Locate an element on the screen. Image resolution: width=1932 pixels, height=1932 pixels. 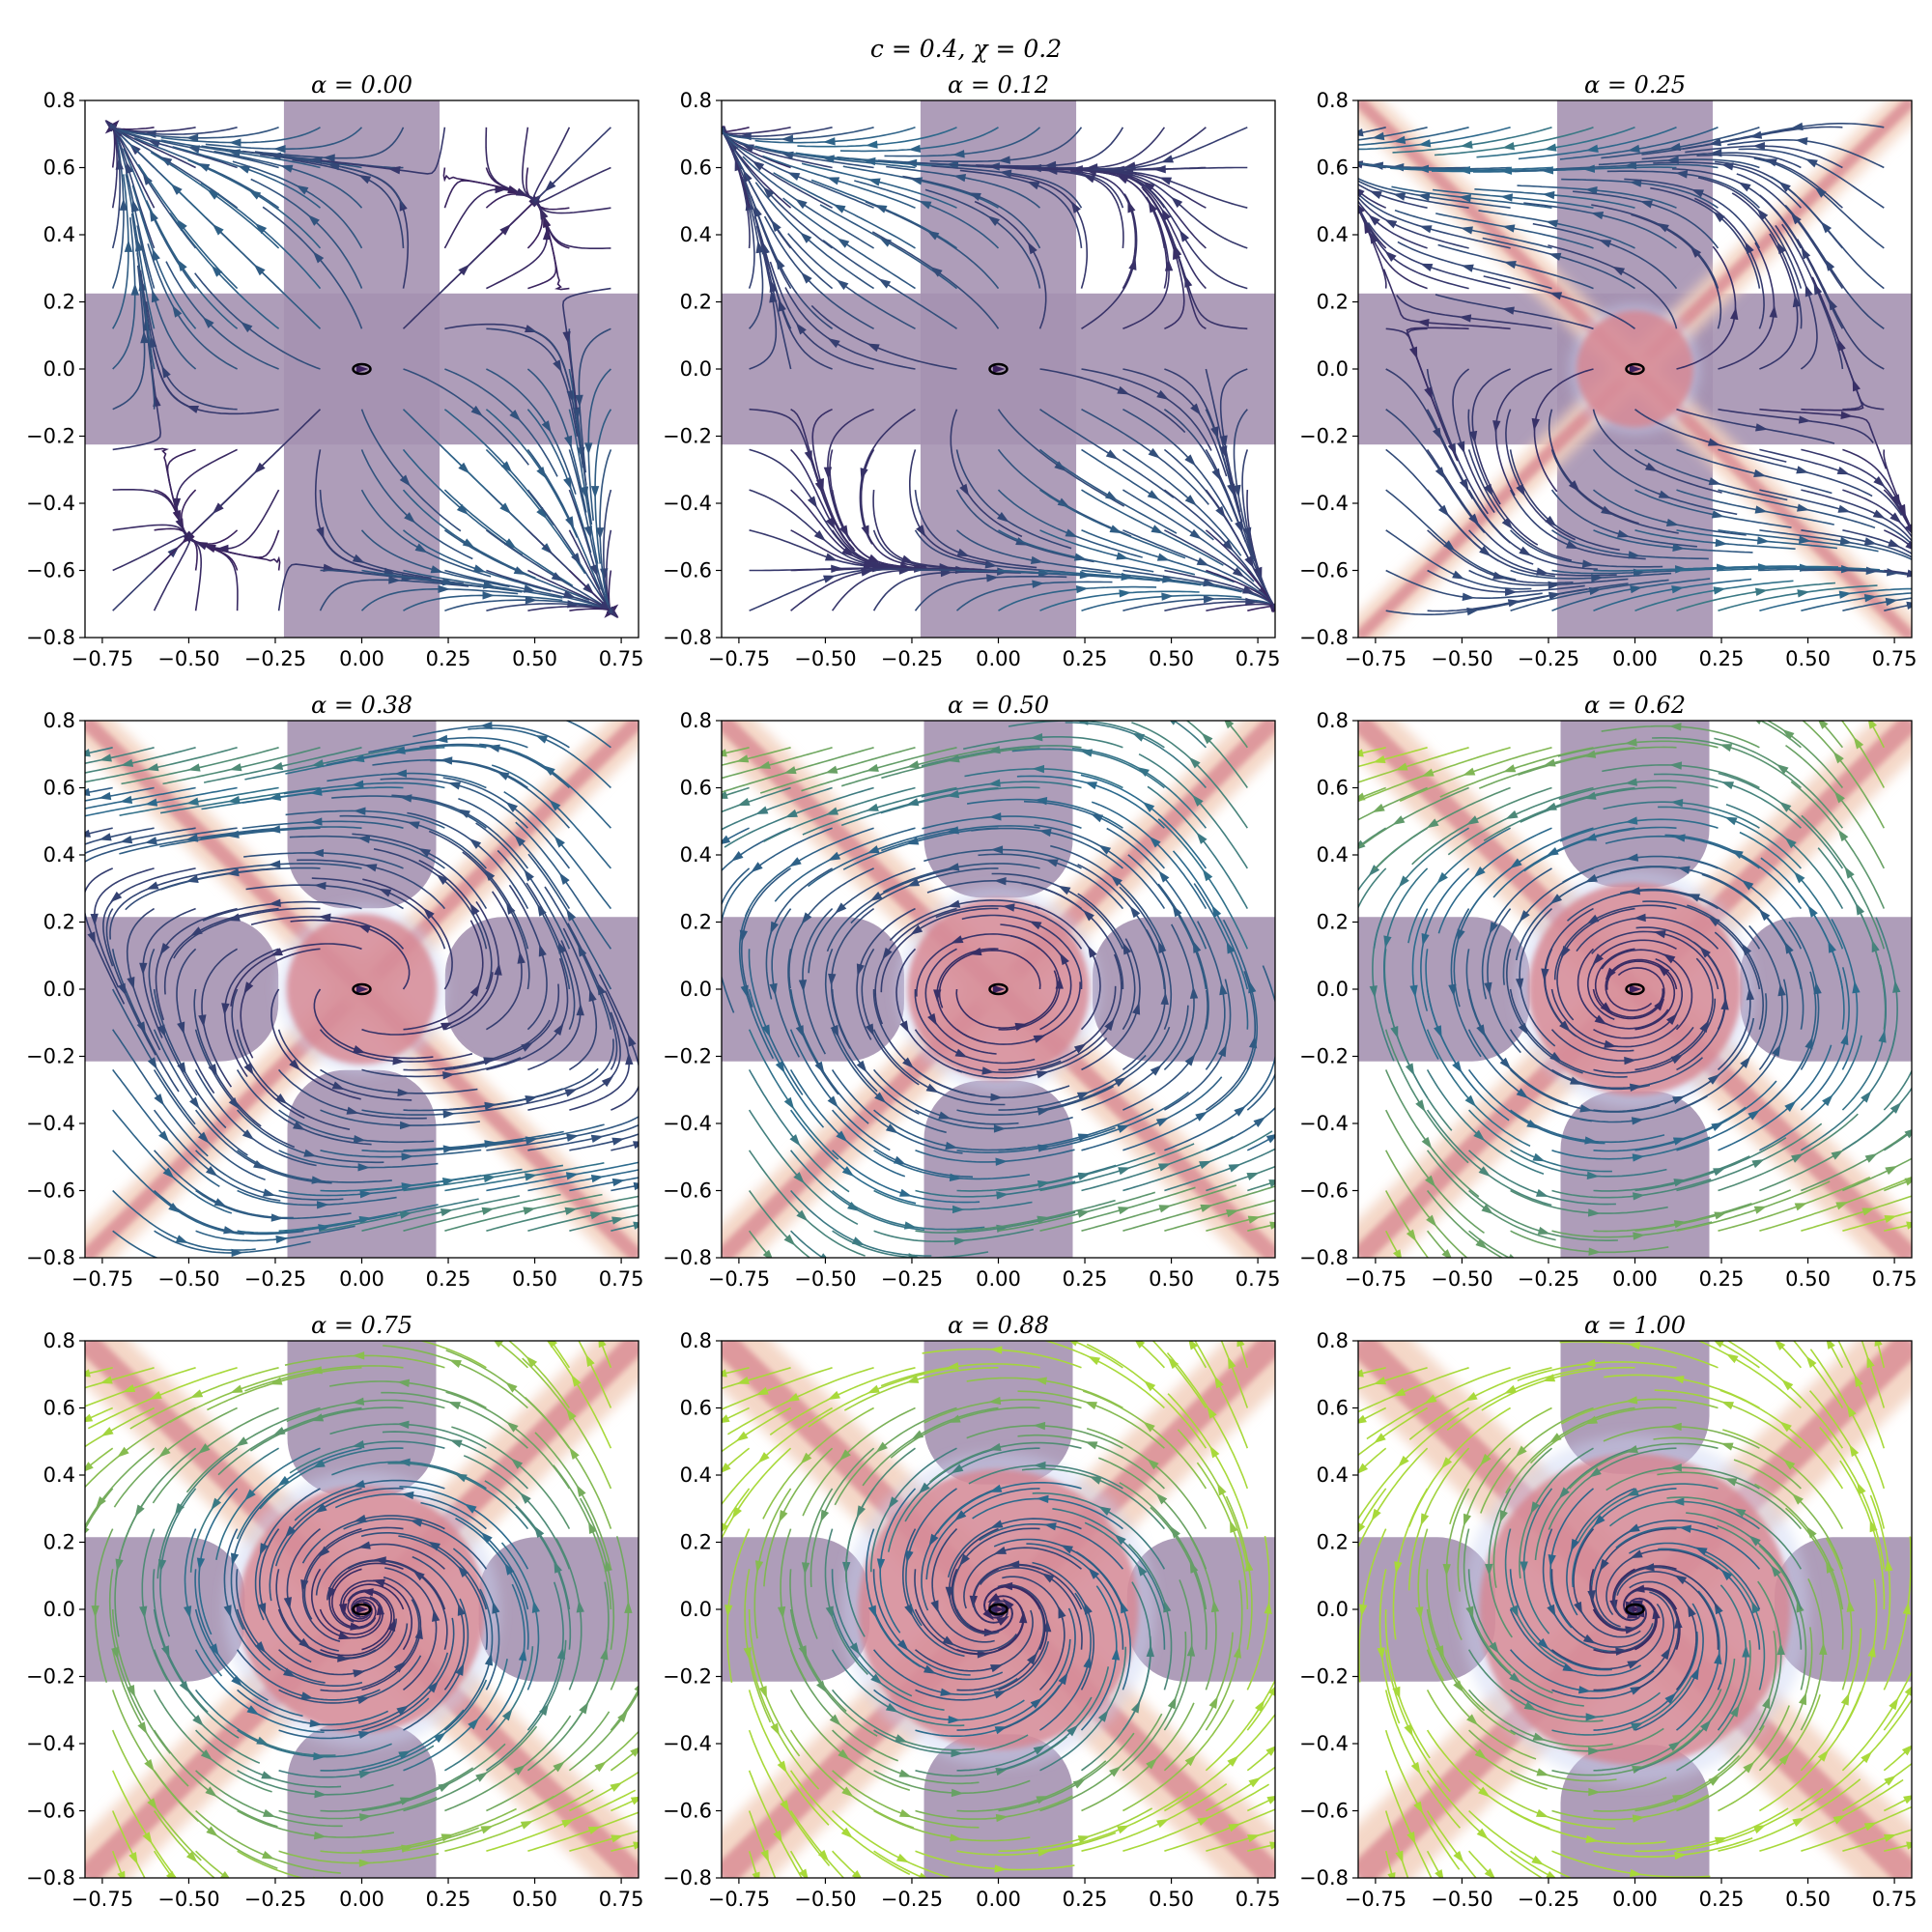
x-tick-label: −0.50 is located at coordinates (188, 1899).